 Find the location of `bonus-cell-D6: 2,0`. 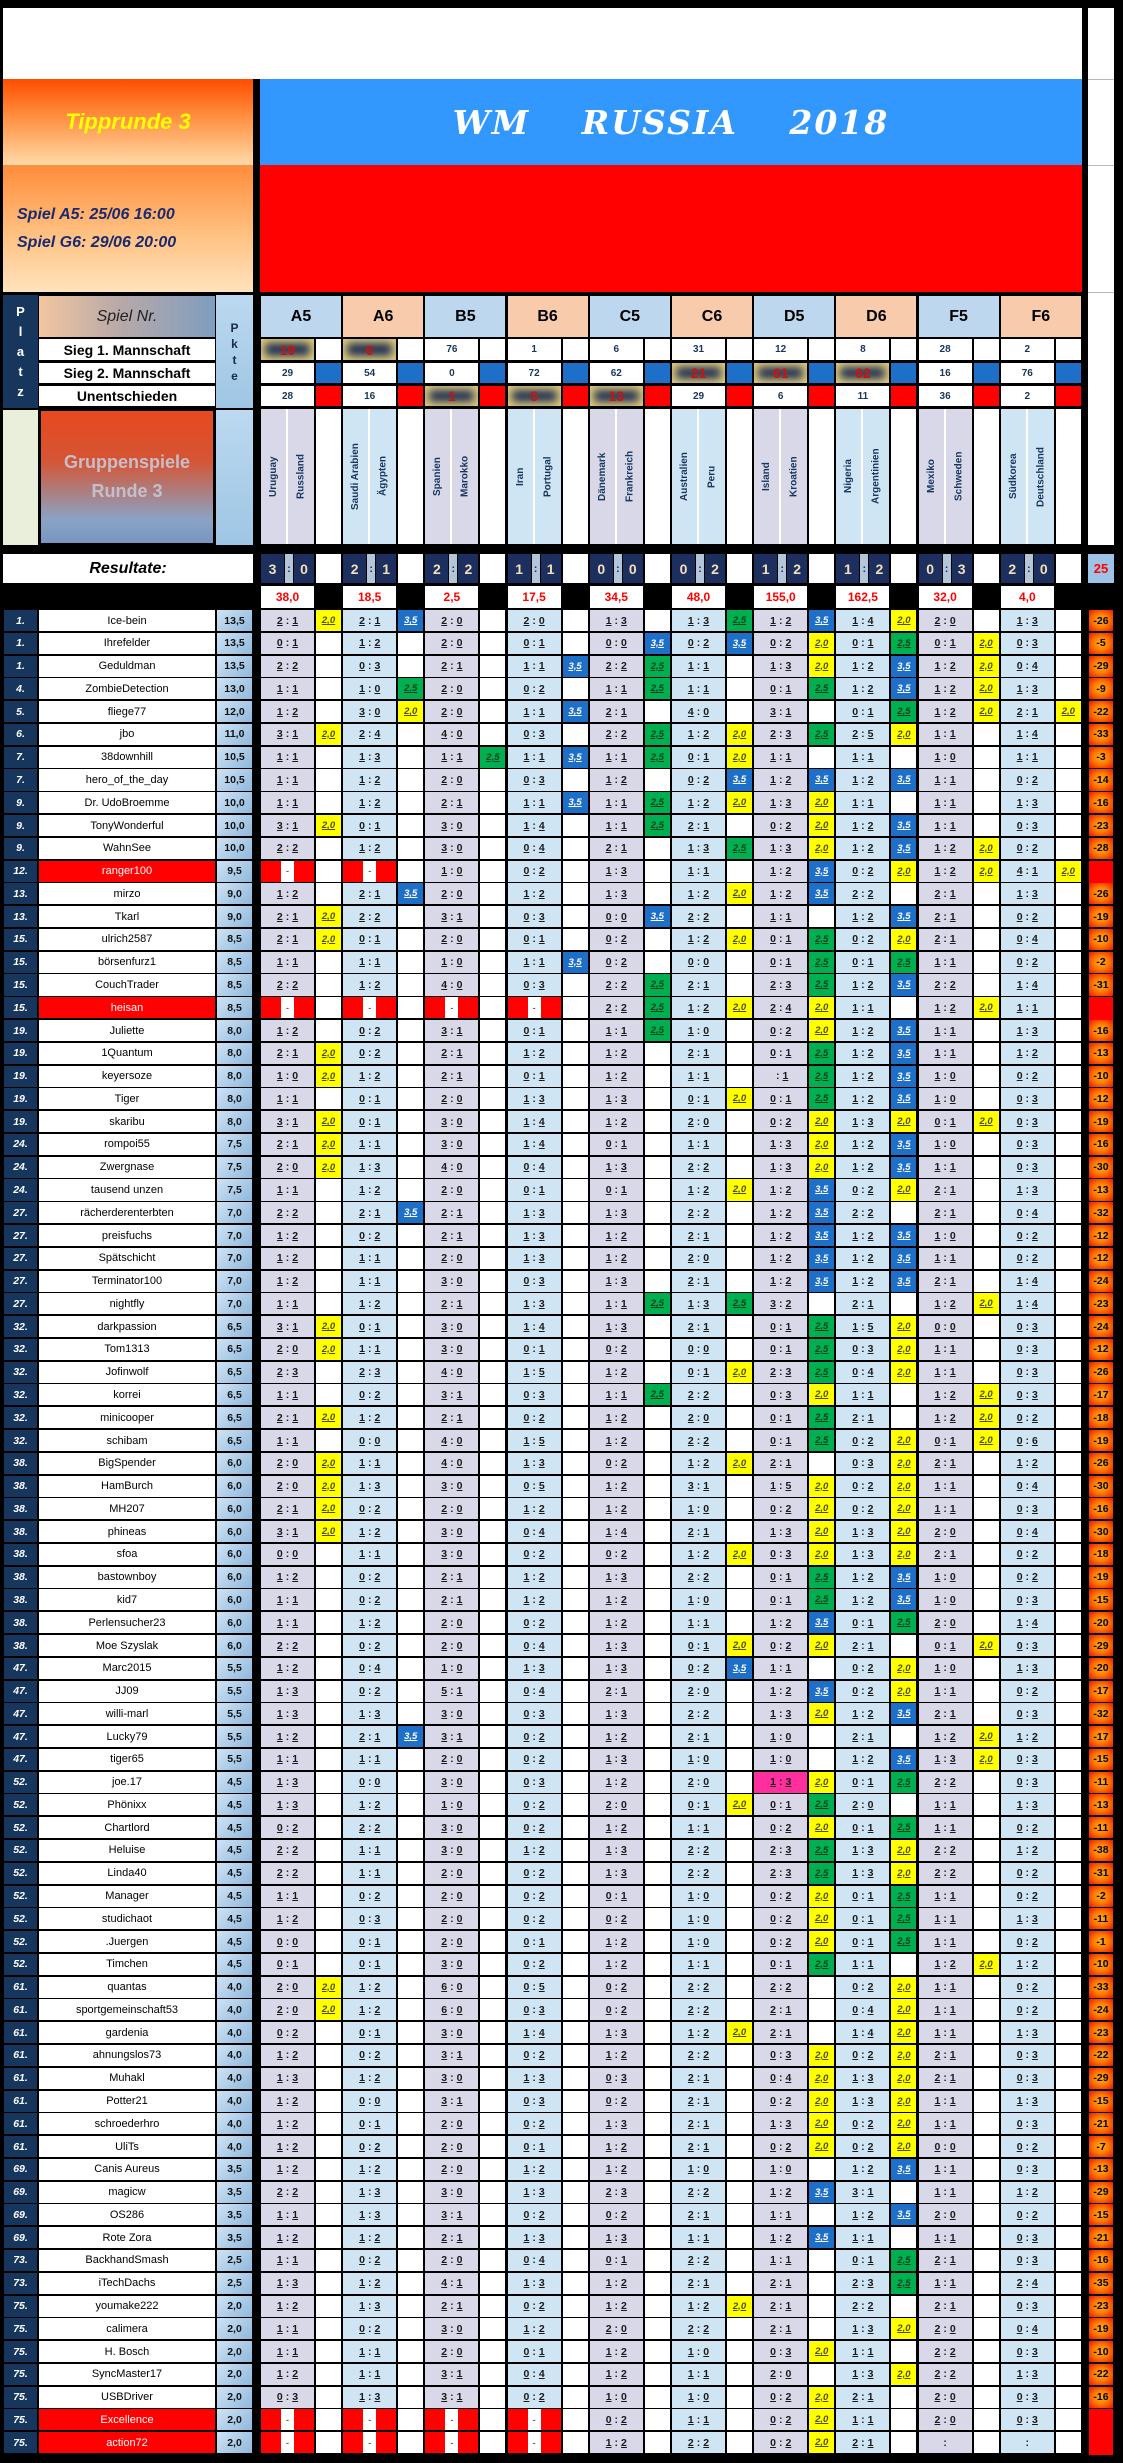

bonus-cell-D6: 2,0 is located at coordinates (904, 1440).